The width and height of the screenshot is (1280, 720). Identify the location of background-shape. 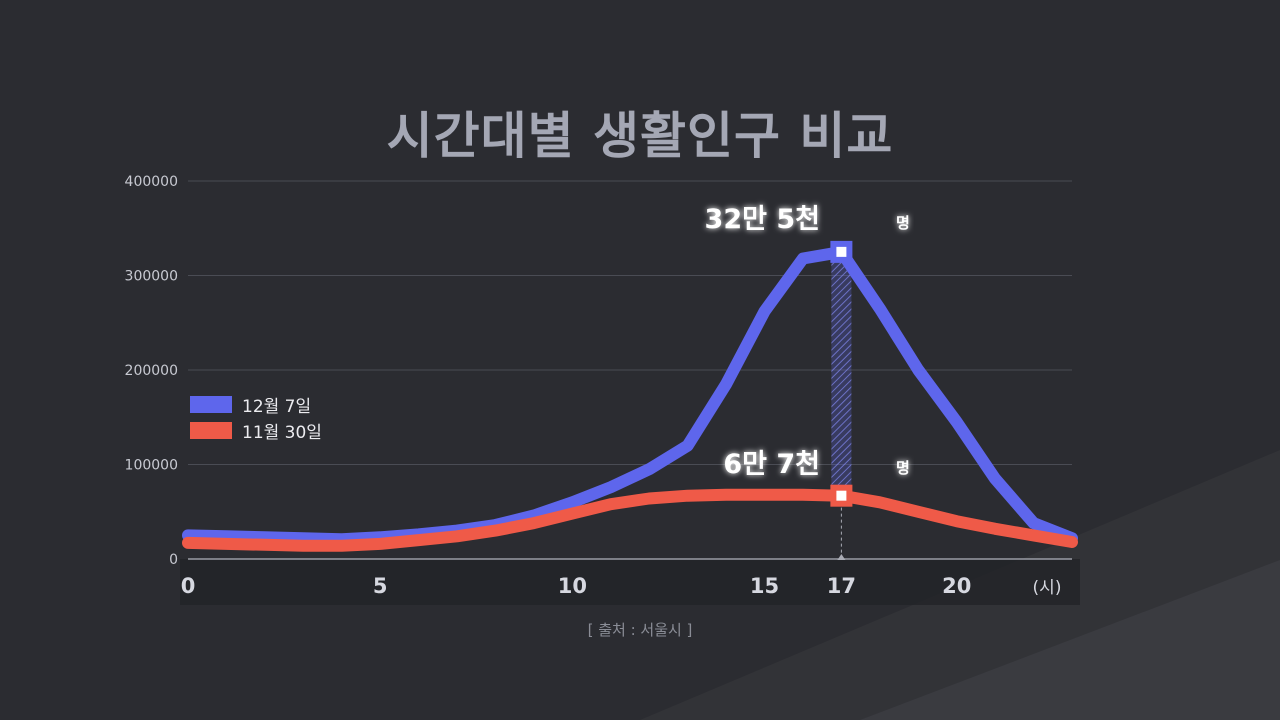
(1070, 640).